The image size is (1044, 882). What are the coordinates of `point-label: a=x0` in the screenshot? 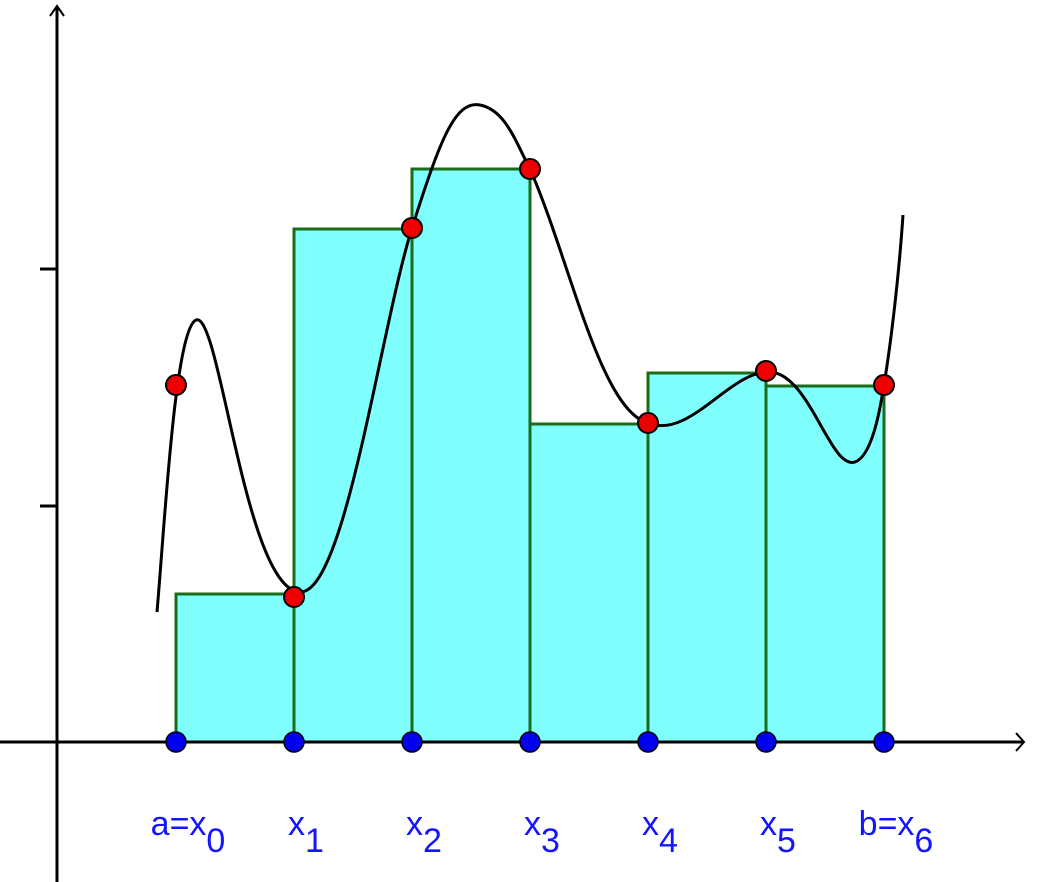 It's located at (188, 832).